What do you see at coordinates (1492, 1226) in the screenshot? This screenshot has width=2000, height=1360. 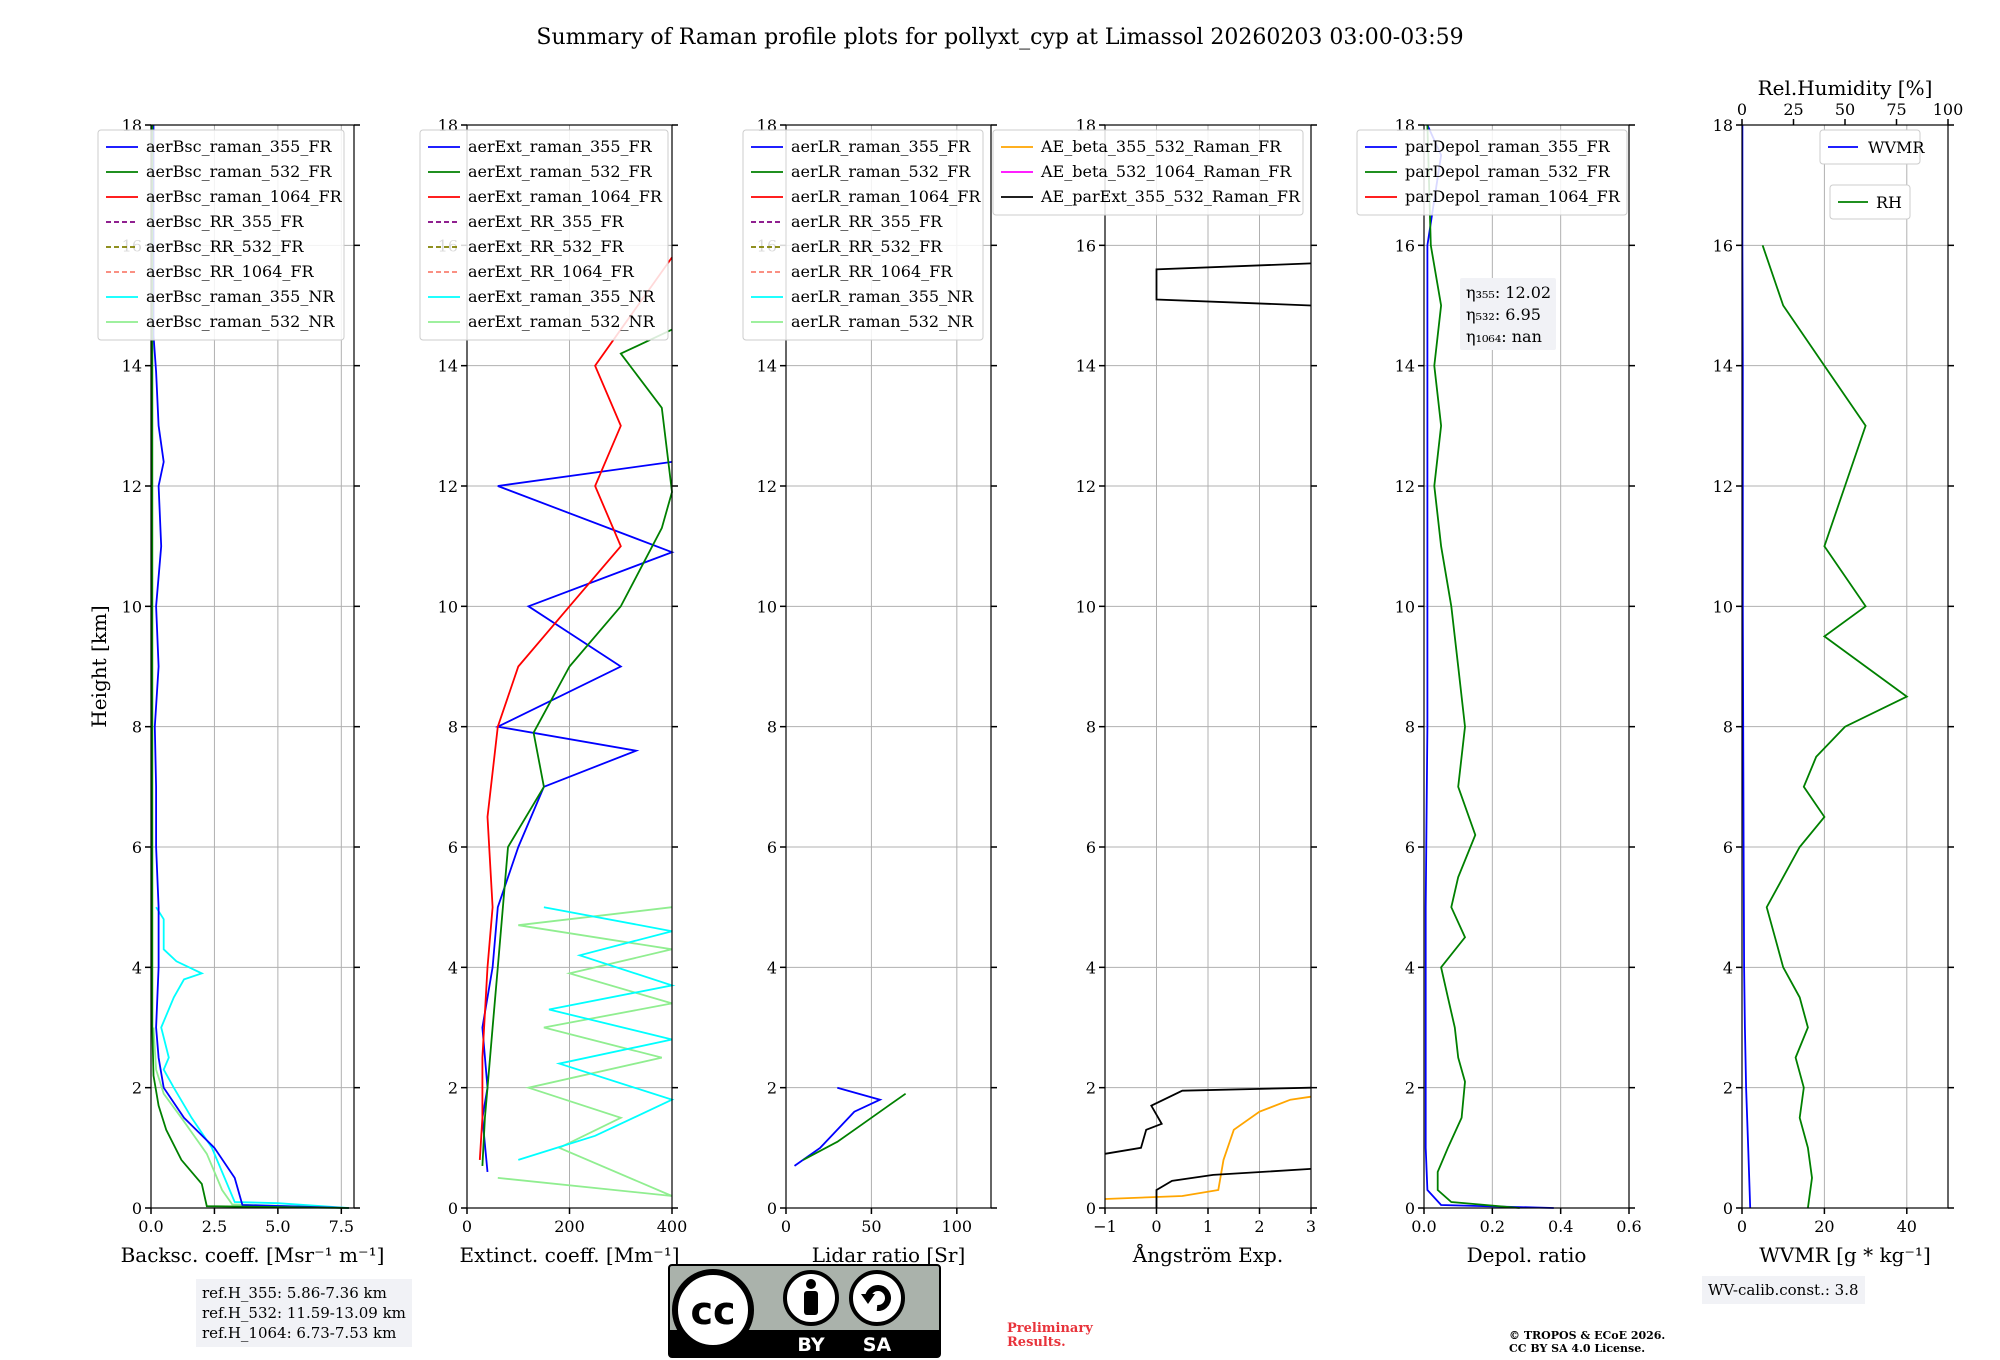 I see `xtick-label: 0.2` at bounding box center [1492, 1226].